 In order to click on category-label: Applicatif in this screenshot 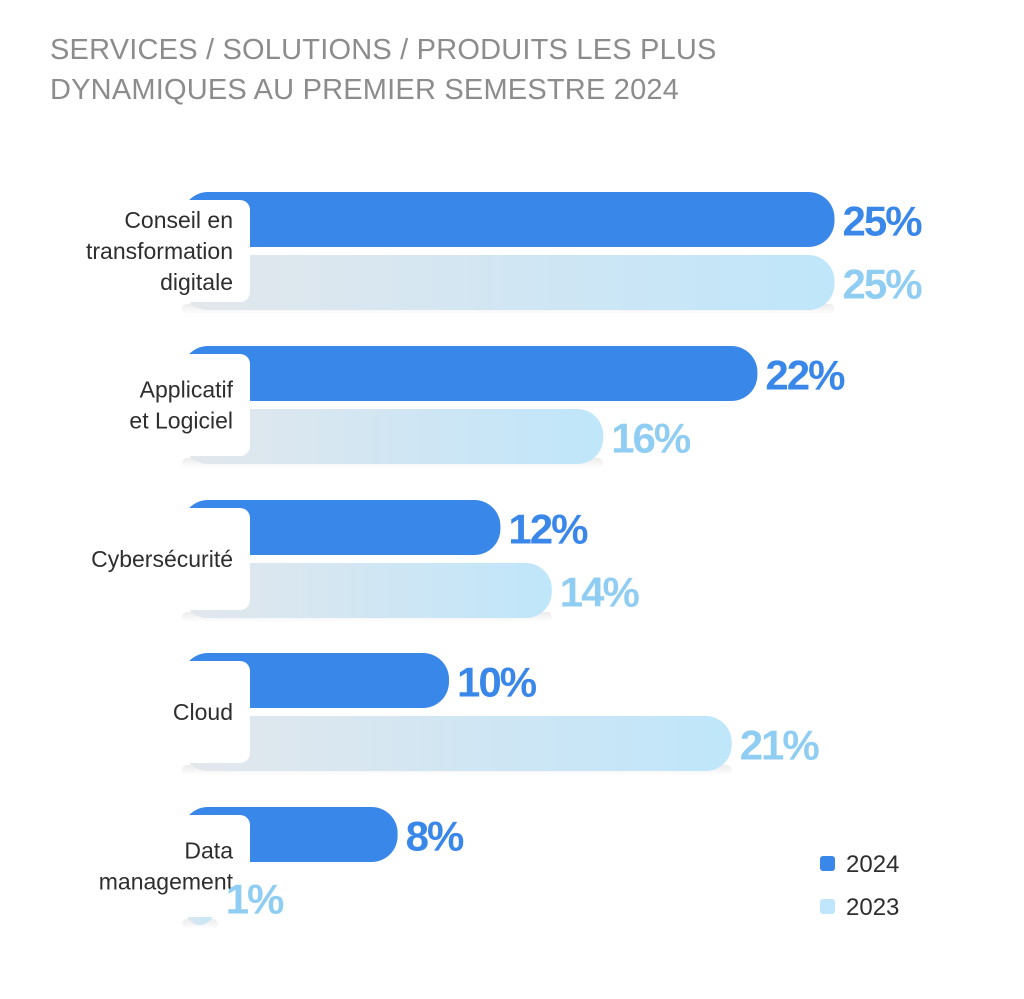, I will do `click(187, 390)`.